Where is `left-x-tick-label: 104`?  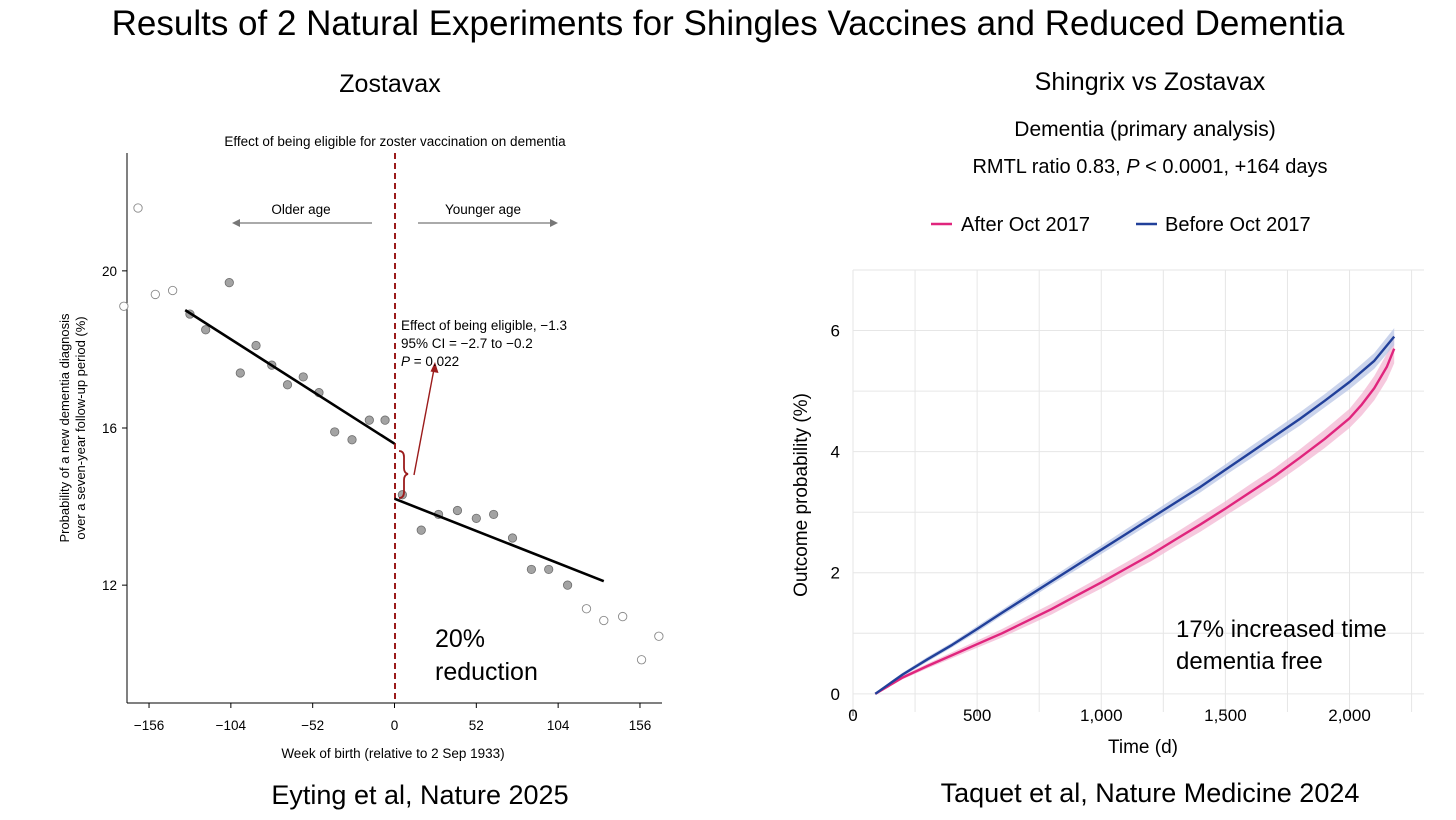
left-x-tick-label: 104 is located at coordinates (558, 725).